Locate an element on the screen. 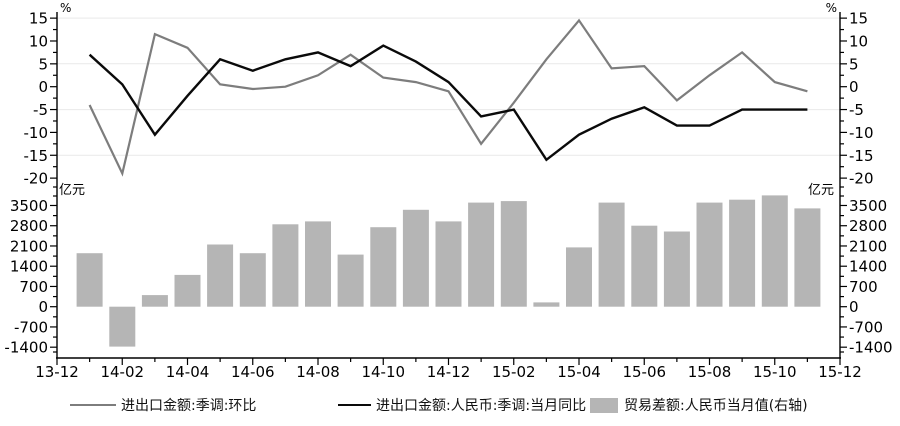  legend-item-yoy-line: 进出口金额:人民币:季调:当月同比 is located at coordinates (462, 405).